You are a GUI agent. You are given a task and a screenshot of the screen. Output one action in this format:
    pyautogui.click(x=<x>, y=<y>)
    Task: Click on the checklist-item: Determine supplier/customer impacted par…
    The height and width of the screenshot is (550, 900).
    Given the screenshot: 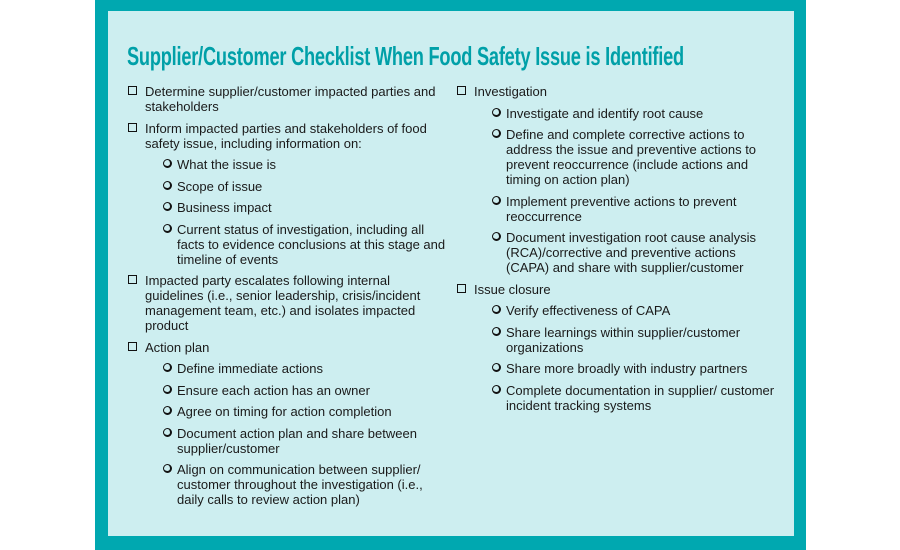 What is the action you would take?
    pyautogui.click(x=287, y=99)
    